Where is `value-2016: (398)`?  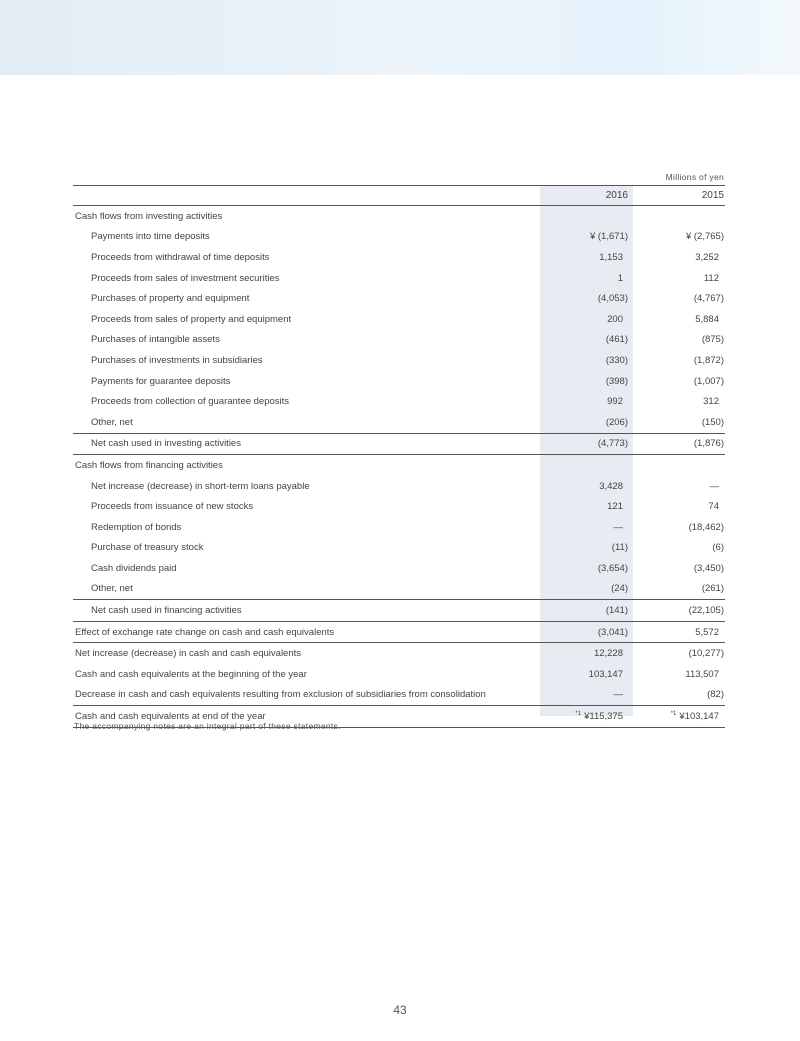 value-2016: (398) is located at coordinates (583, 381).